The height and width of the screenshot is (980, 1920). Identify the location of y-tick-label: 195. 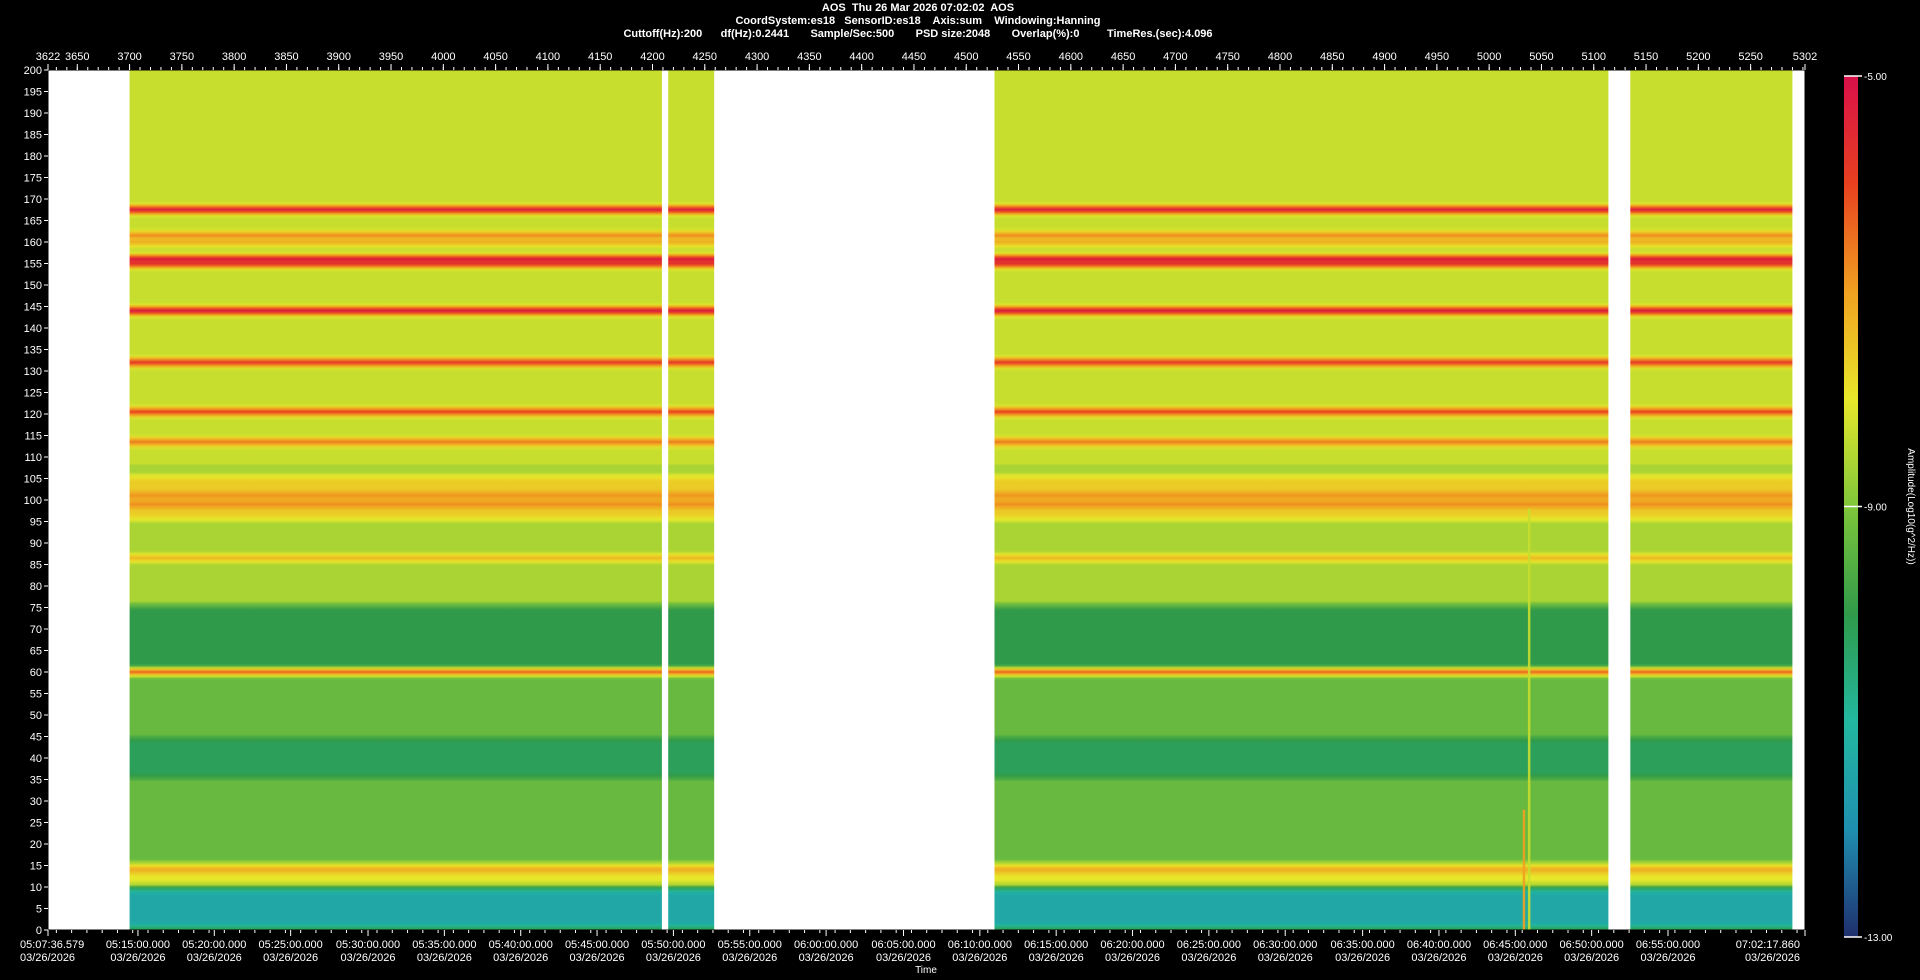
(33, 93).